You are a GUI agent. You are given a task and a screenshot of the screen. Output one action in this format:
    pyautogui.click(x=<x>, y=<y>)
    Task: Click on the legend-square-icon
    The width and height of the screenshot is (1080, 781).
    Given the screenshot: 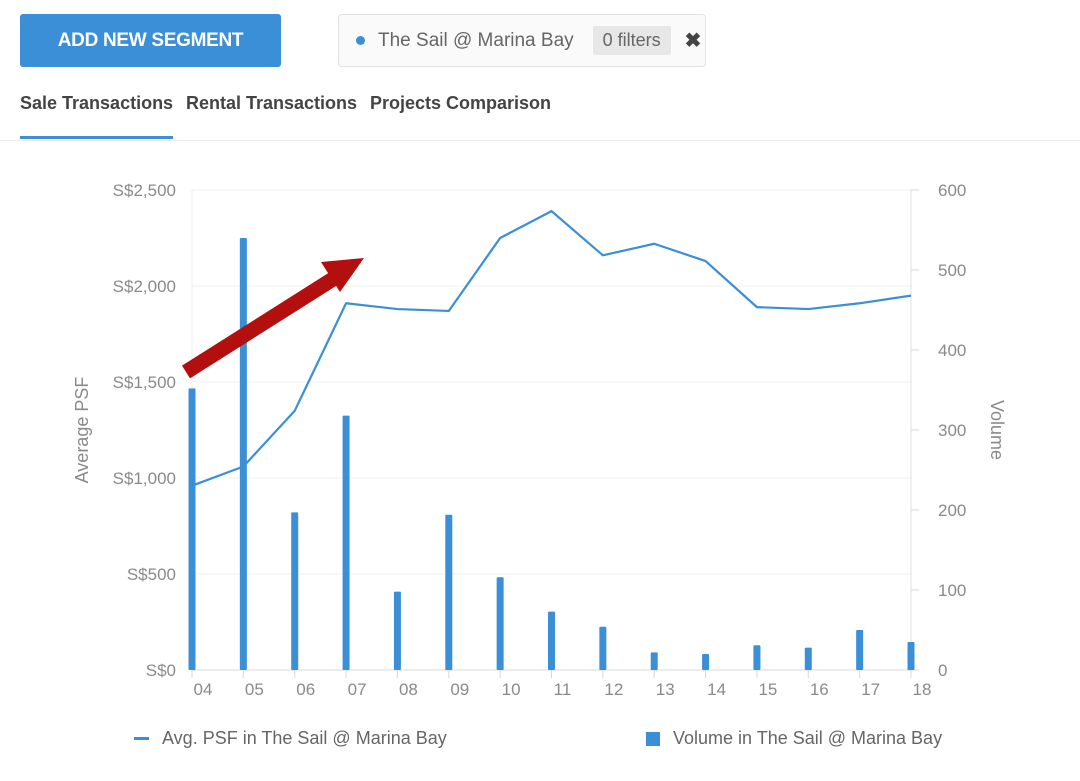 What is the action you would take?
    pyautogui.click(x=653, y=738)
    